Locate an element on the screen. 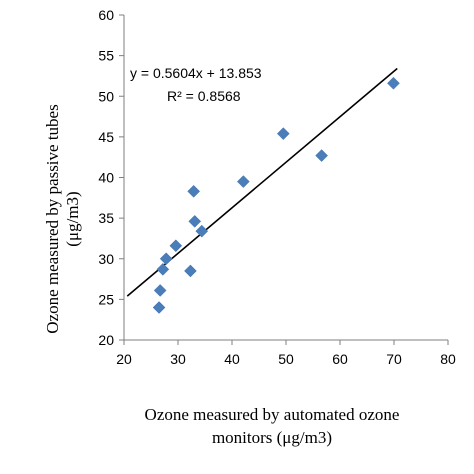  x-tick-label: 30 is located at coordinates (178, 359).